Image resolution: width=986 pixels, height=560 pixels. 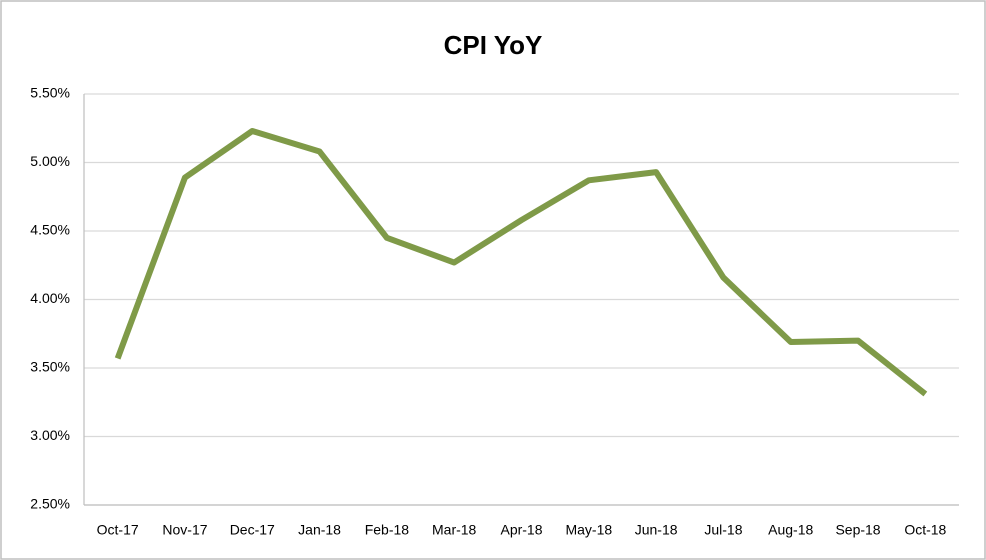 I want to click on y-tick-label: 4.00%, so click(x=50, y=298).